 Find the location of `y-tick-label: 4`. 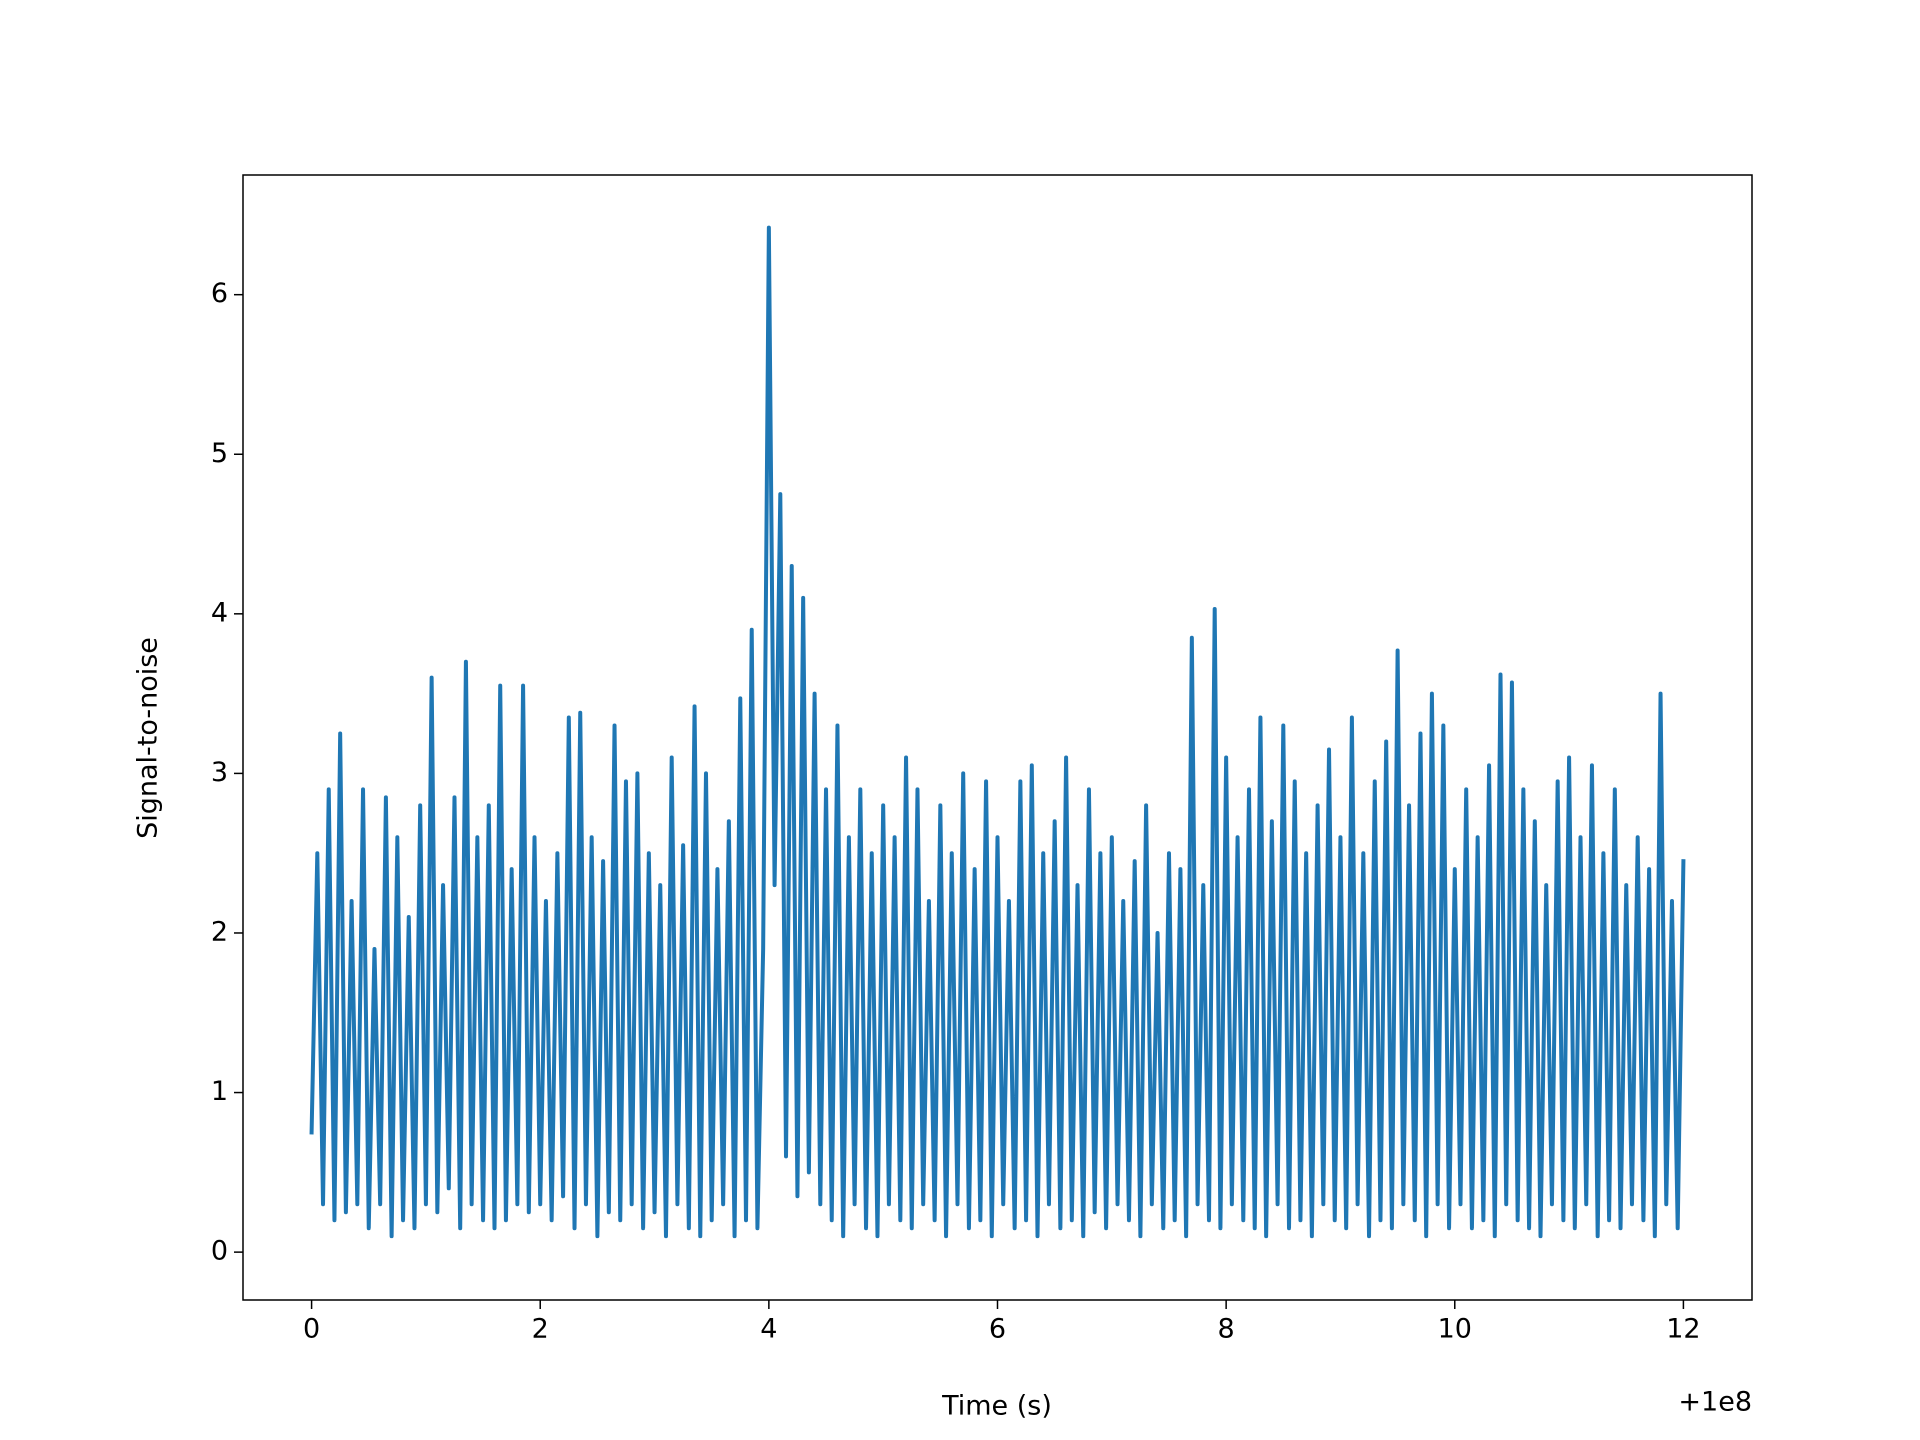

y-tick-label: 4 is located at coordinates (219, 612).